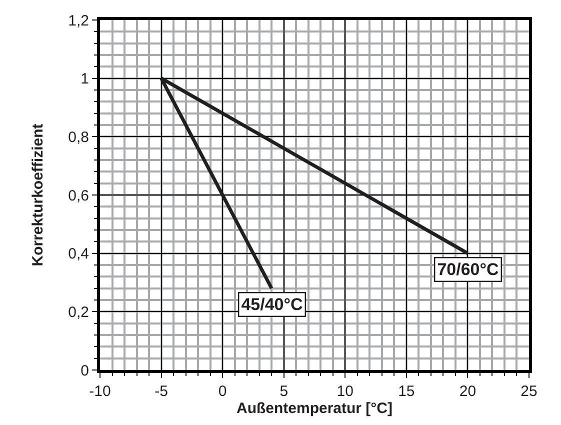 Image resolution: width=561 pixels, height=425 pixels. I want to click on x-tick-label: -10, so click(100, 391).